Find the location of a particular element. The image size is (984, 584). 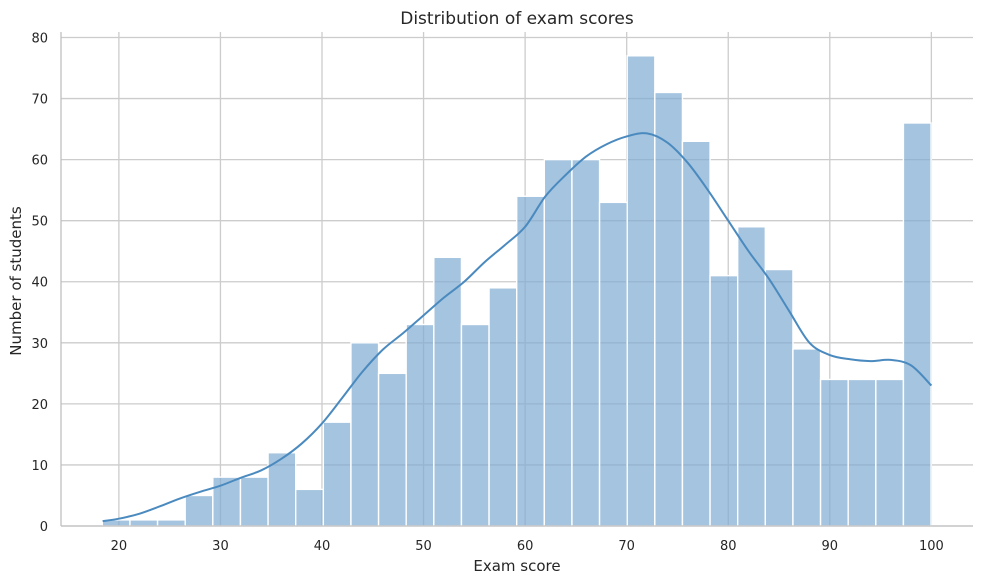

x-axis-label: Exam score is located at coordinates (516, 566).